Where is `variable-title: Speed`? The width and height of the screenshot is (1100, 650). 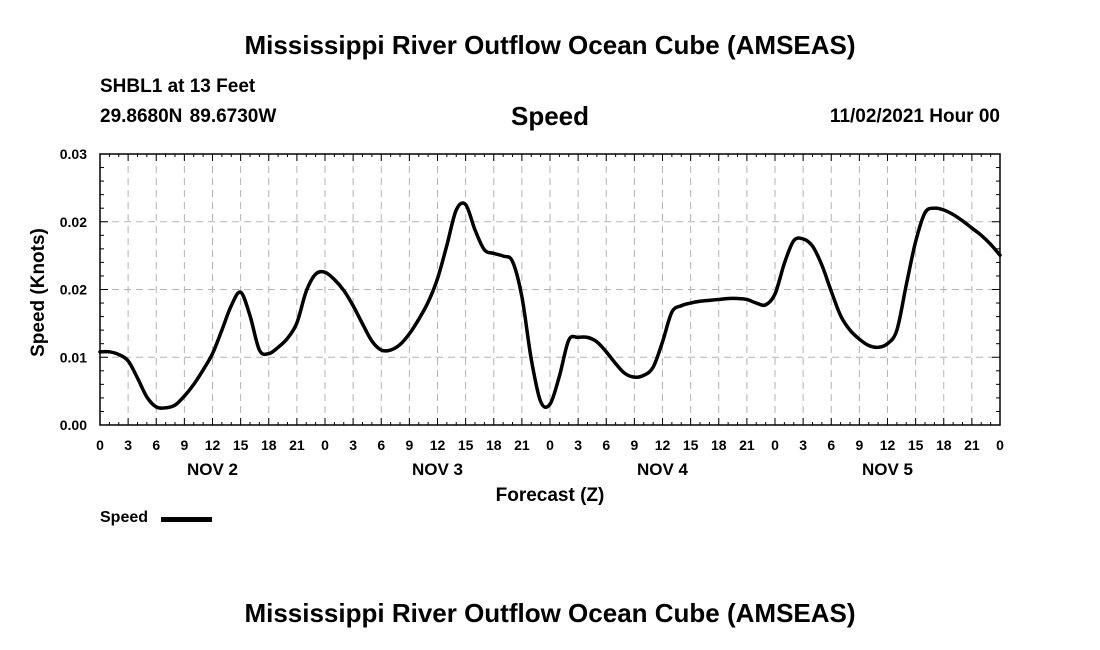
variable-title: Speed is located at coordinates (550, 116).